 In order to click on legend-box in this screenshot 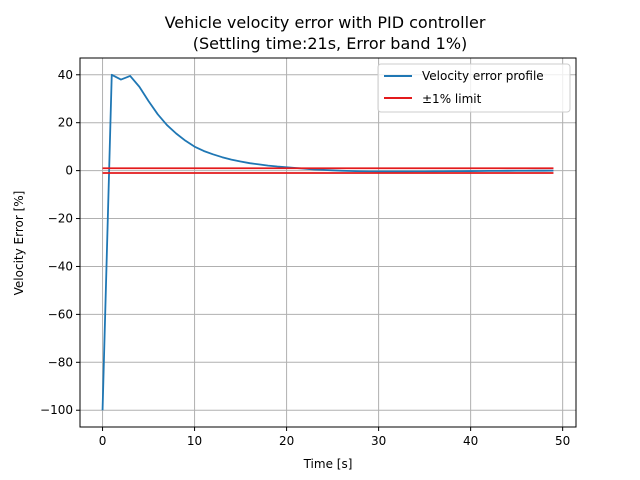, I will do `click(474, 88)`.